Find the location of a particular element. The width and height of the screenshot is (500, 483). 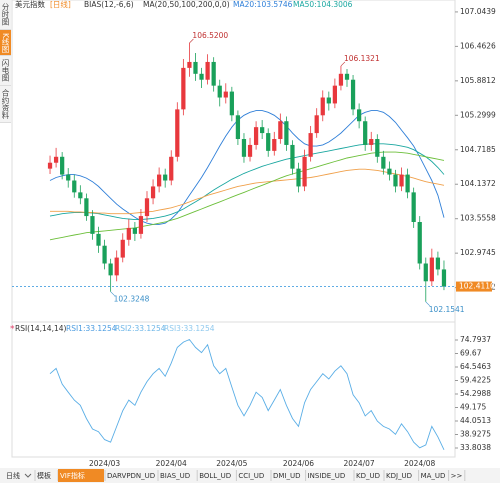

toolbar-item: KD_UD is located at coordinates (368, 476).